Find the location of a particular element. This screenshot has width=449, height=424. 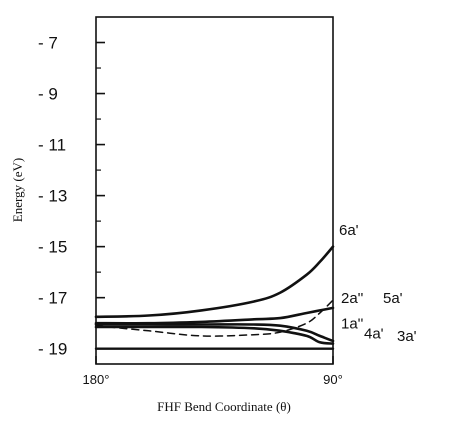

series-labels: 6a' 5a' 2a'' 1a''4a' 3a' is located at coordinates (378, 283).